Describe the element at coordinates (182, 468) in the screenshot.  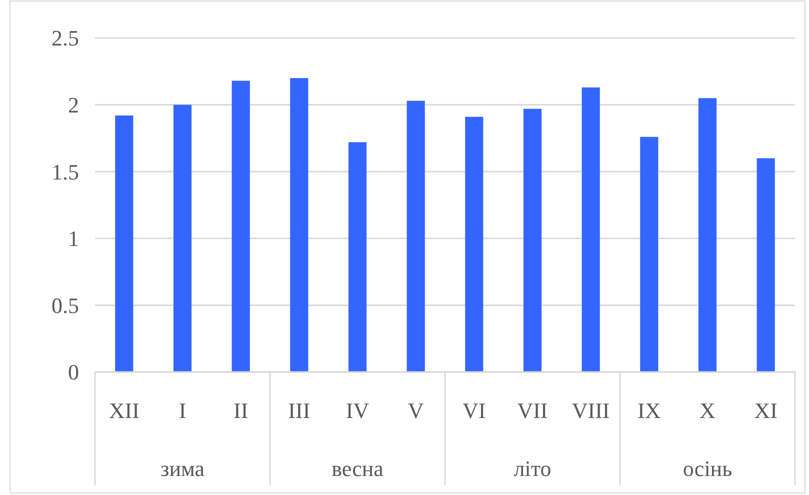
I see `text: зима` at that location.